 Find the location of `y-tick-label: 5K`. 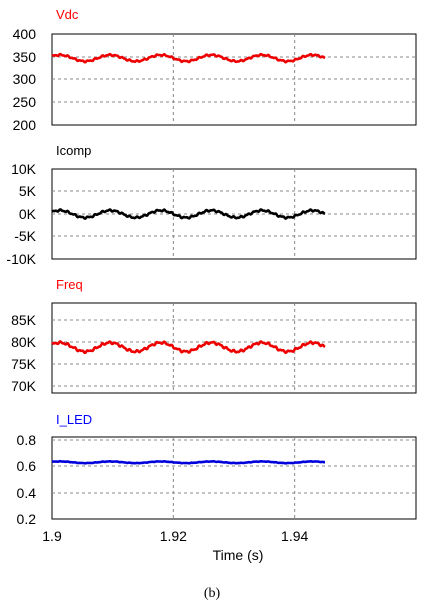

y-tick-label: 5K is located at coordinates (28, 191).